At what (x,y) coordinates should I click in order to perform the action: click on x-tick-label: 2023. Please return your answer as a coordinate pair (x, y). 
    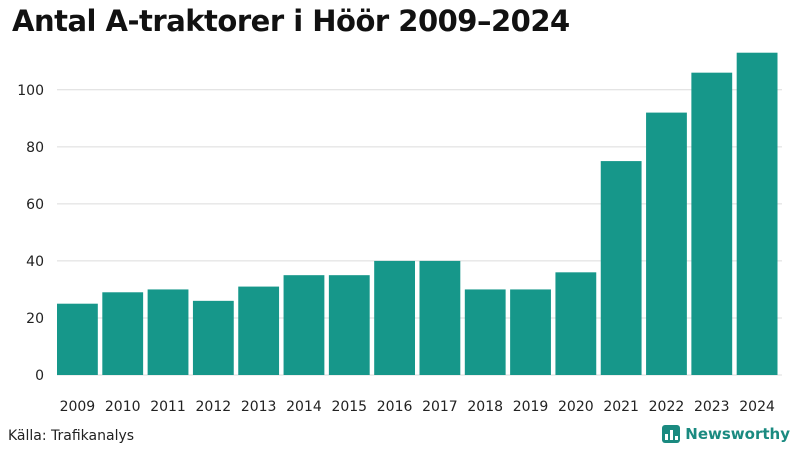
    Looking at the image, I should click on (712, 407).